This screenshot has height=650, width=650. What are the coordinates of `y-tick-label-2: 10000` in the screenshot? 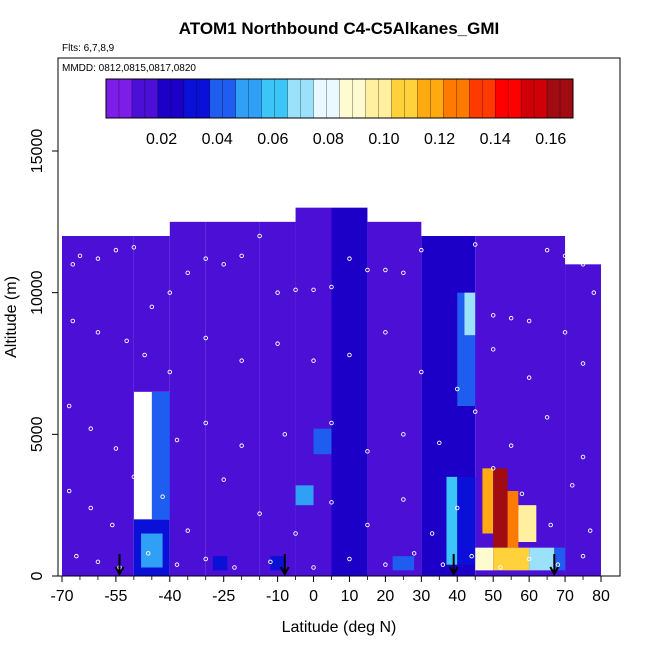 It's located at (37, 292).